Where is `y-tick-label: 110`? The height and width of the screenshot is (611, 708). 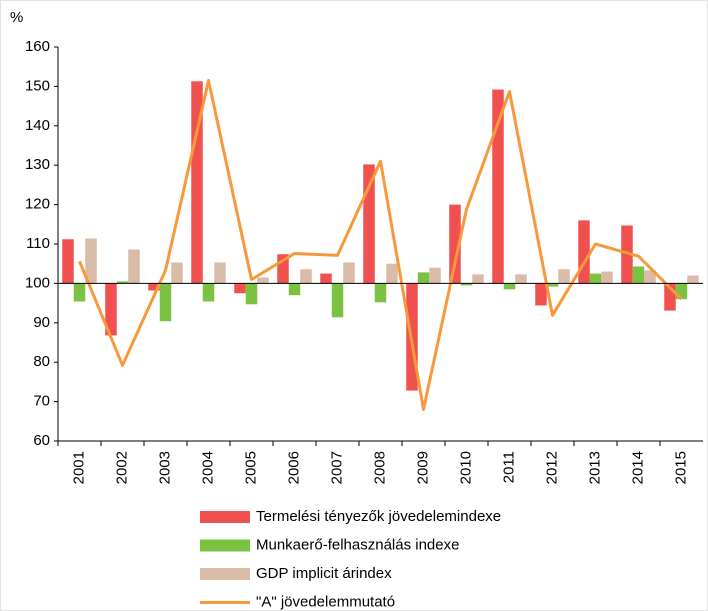
y-tick-label: 110 is located at coordinates (38, 243).